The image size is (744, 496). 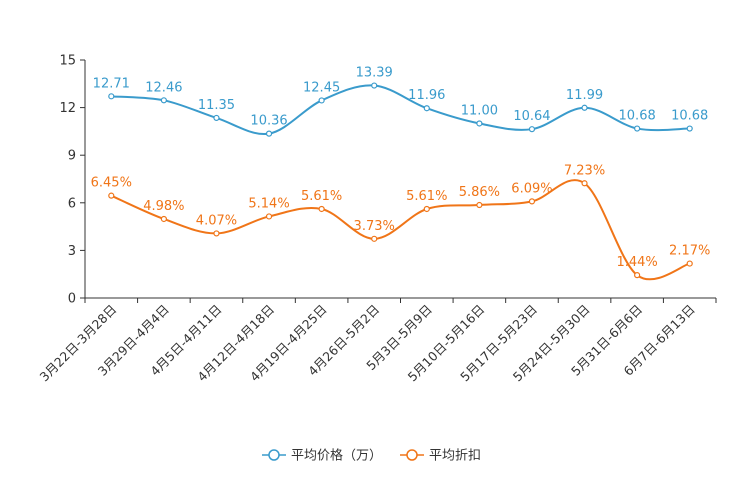 I want to click on legend-item-avg-price: 平均价格（万）, so click(x=322, y=456).